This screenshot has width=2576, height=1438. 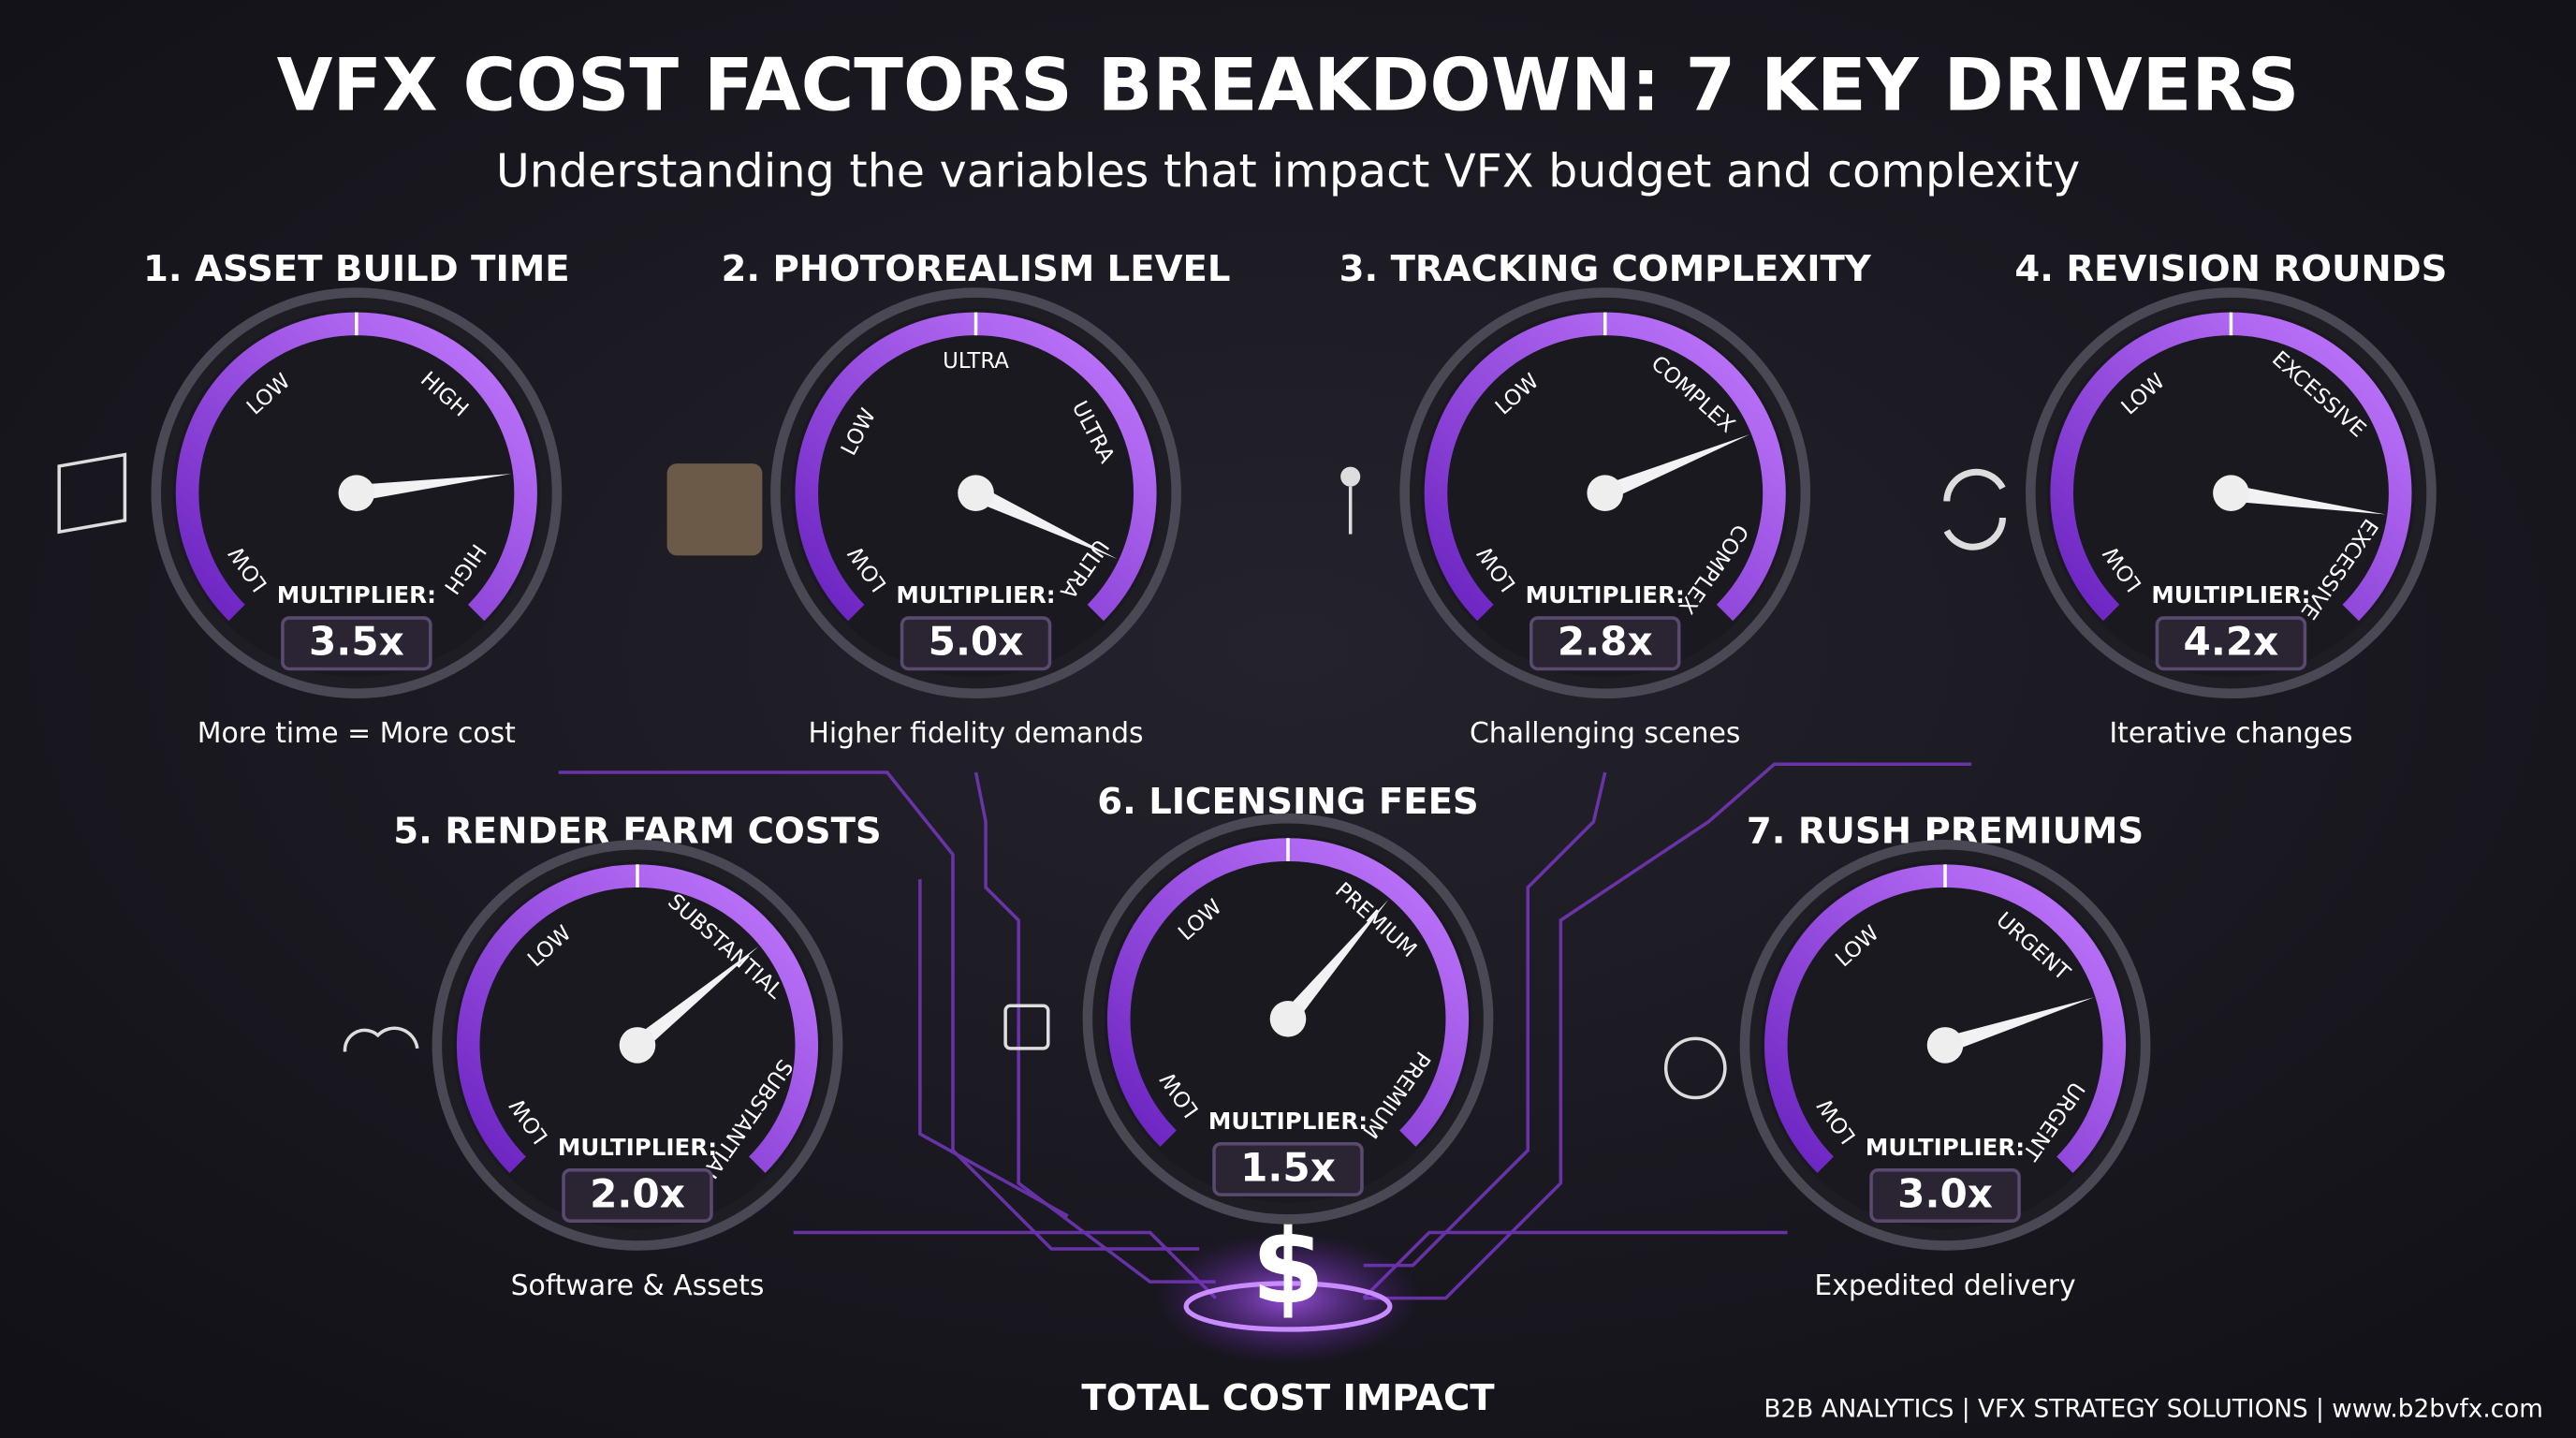 I want to click on value-label: 1.5x, so click(x=1288, y=1167).